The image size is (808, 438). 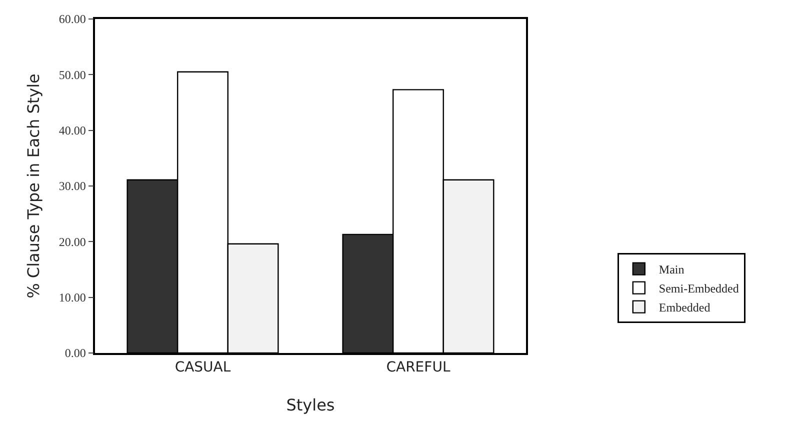 I want to click on legend-label: Main, so click(x=671, y=269).